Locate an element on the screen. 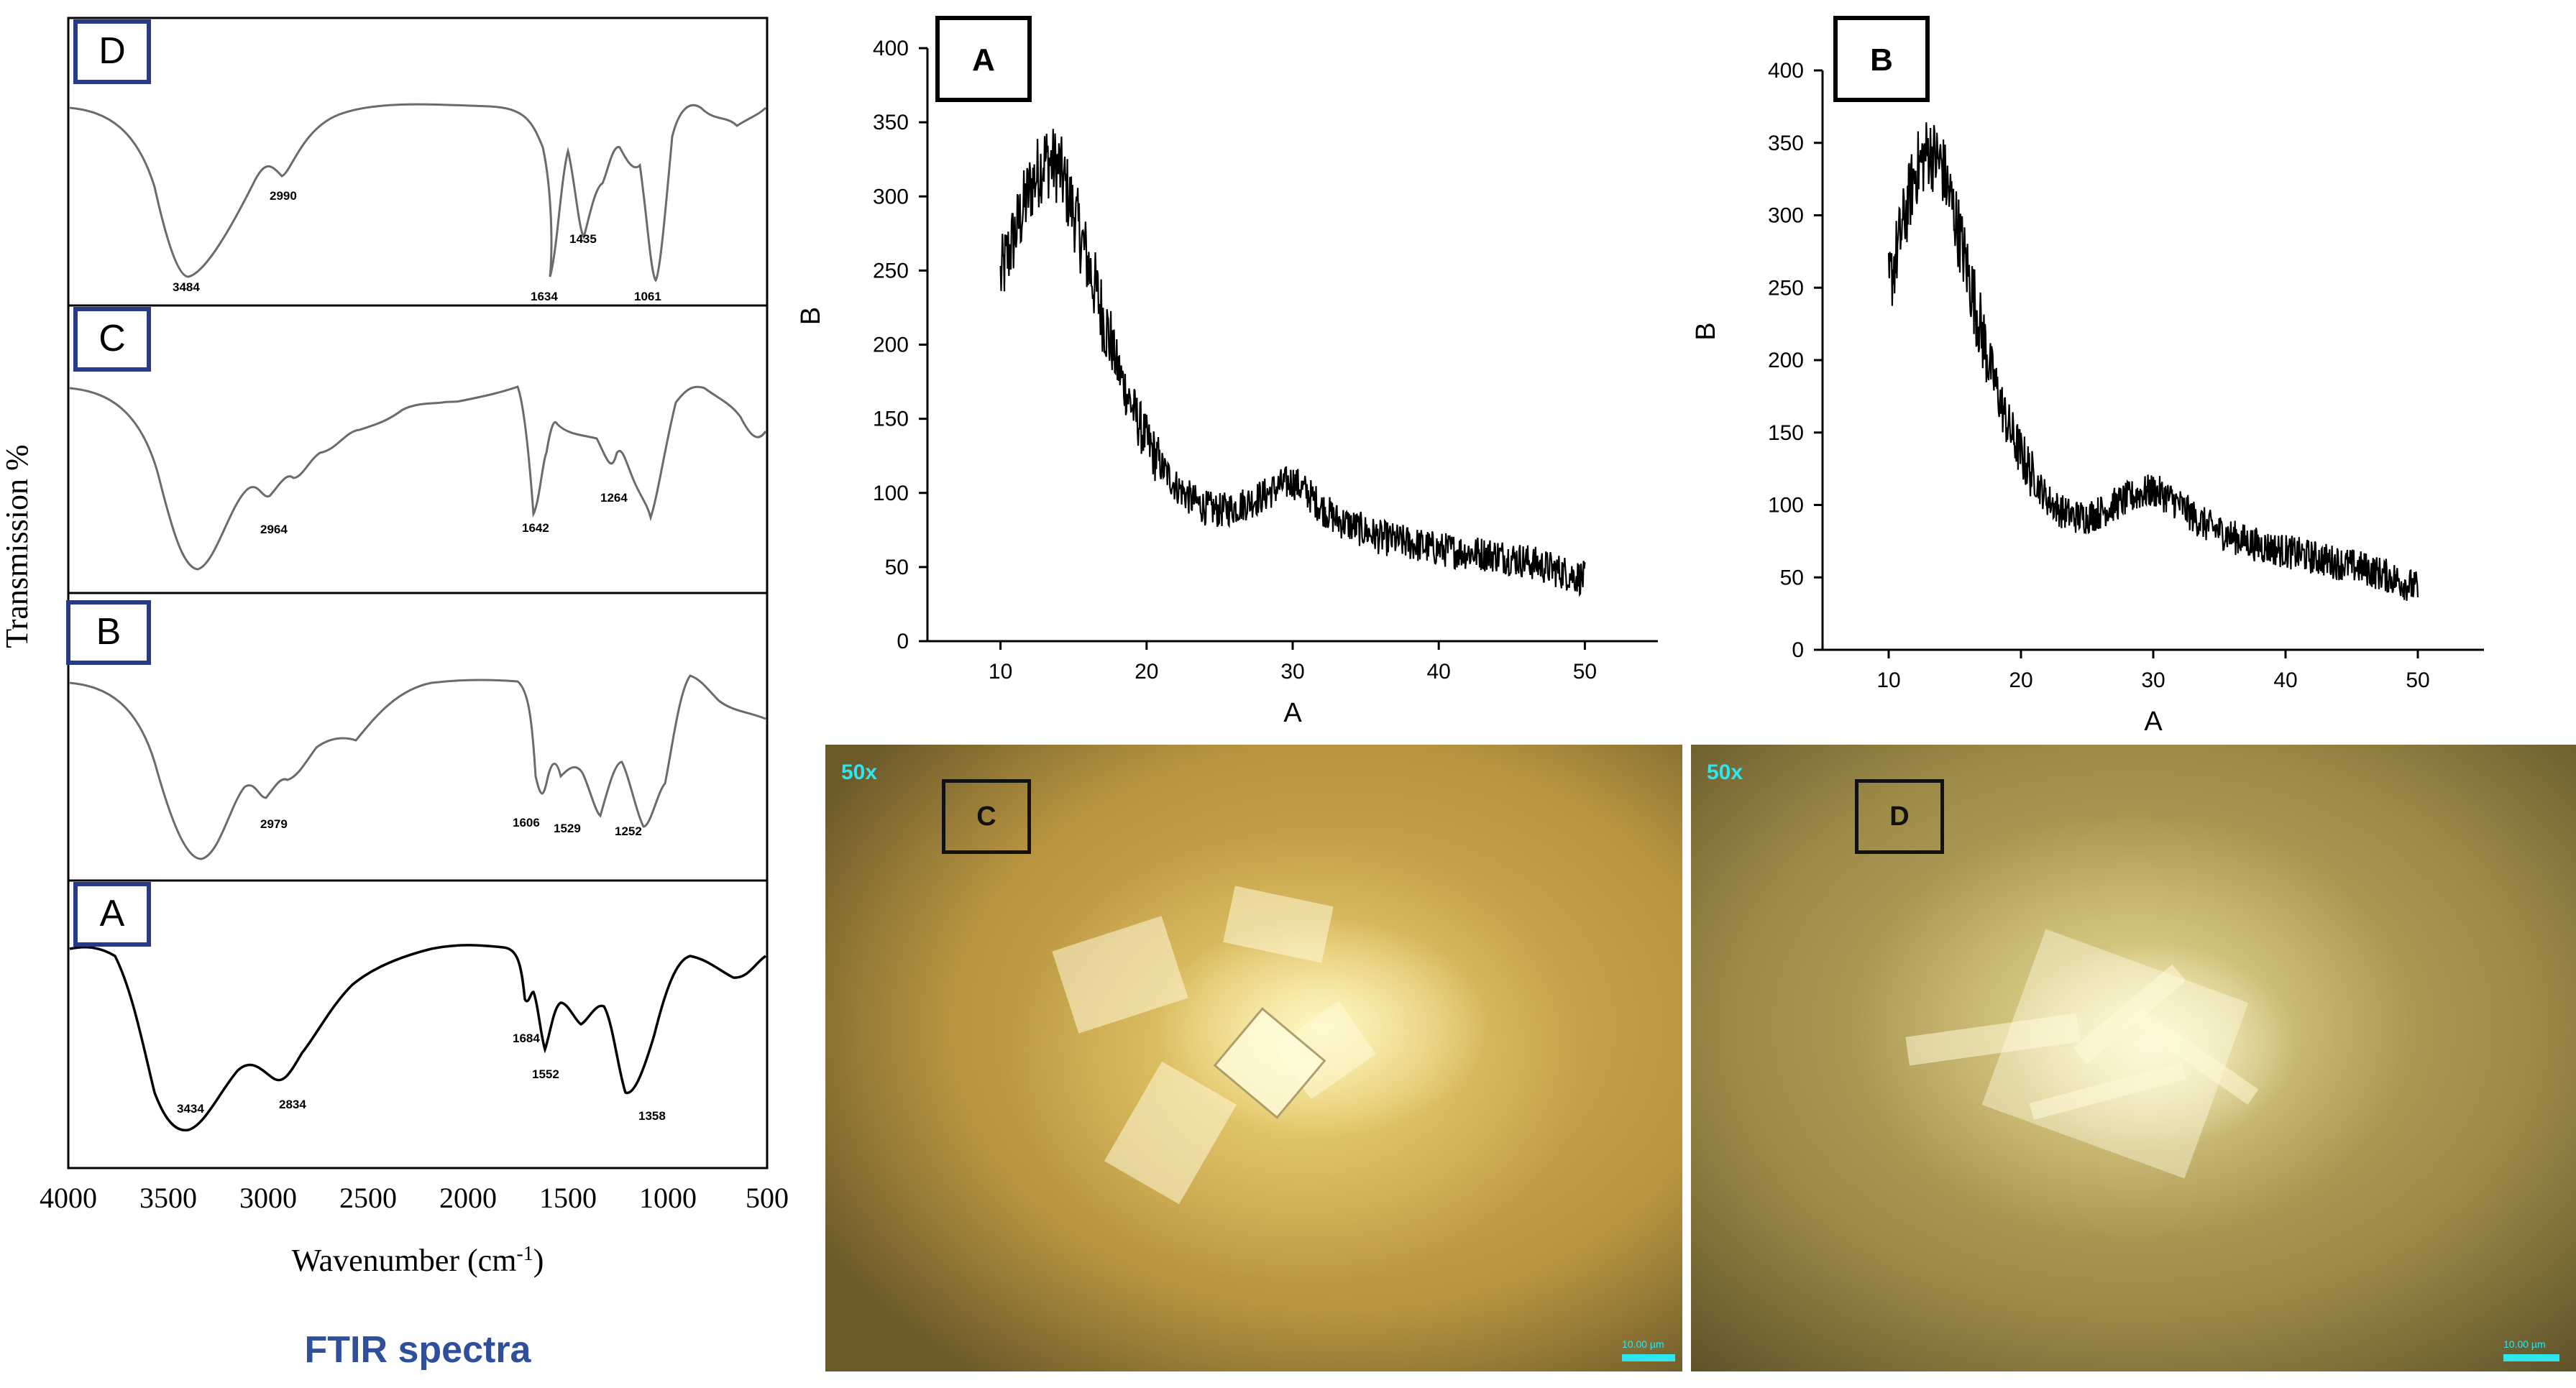 This screenshot has height=1388, width=2576. peak-label: 1252 is located at coordinates (628, 831).